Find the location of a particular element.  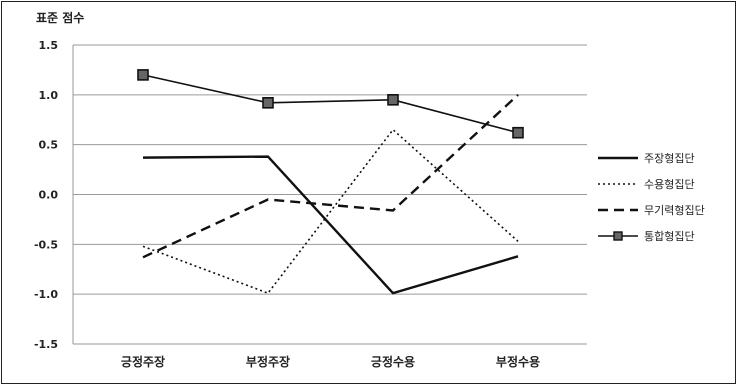

x-category-label: 부정주장 is located at coordinates (268, 361).